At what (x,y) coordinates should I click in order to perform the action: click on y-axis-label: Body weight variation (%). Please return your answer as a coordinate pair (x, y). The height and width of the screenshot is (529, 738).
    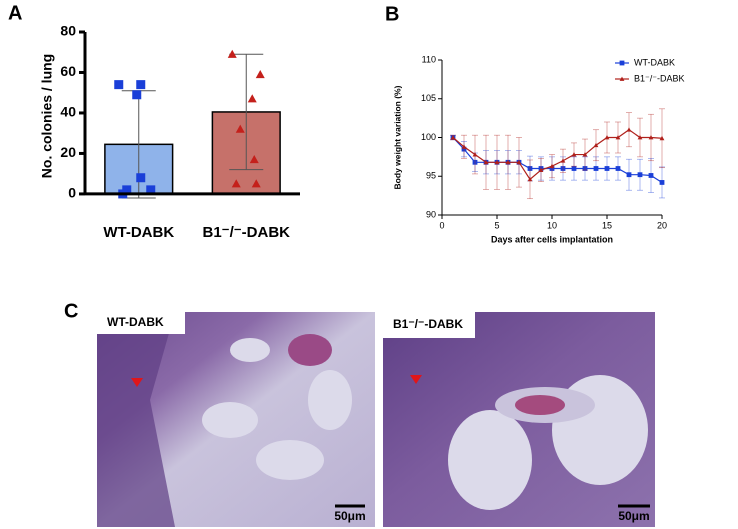
    Looking at the image, I should click on (397, 137).